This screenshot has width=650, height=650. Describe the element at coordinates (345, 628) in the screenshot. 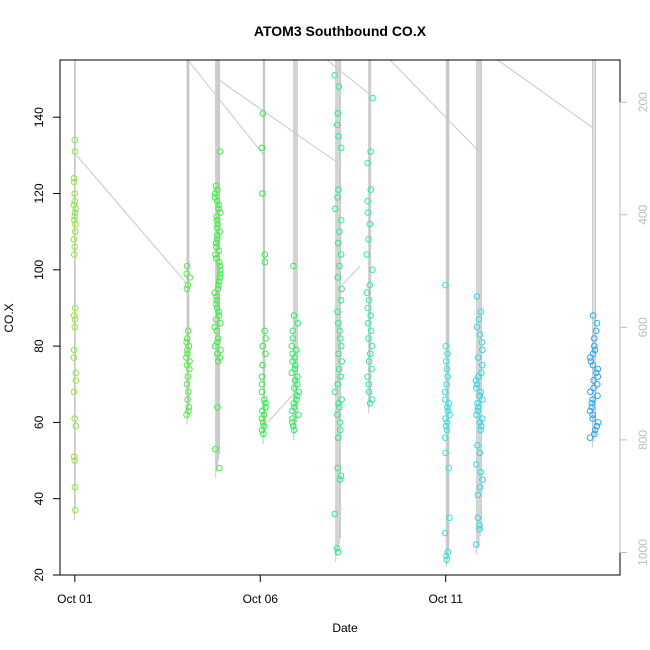

I see `x-axis-label: Date` at that location.